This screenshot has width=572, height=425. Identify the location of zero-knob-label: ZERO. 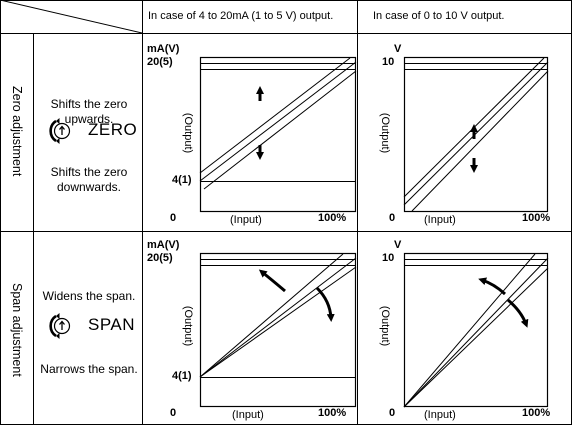
(113, 129).